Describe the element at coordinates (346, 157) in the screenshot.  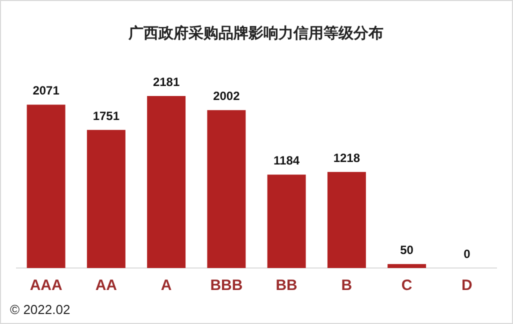
I see `data-label: 1218` at that location.